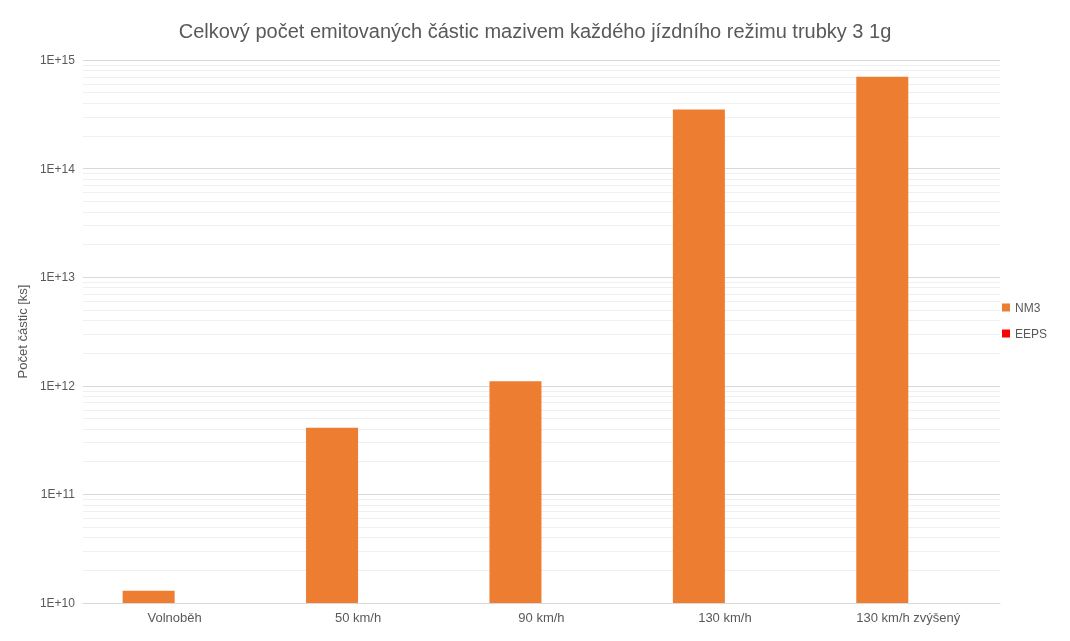 The image size is (1070, 641). I want to click on x-tick-label: 130 km/h zvýšený, so click(908, 617).